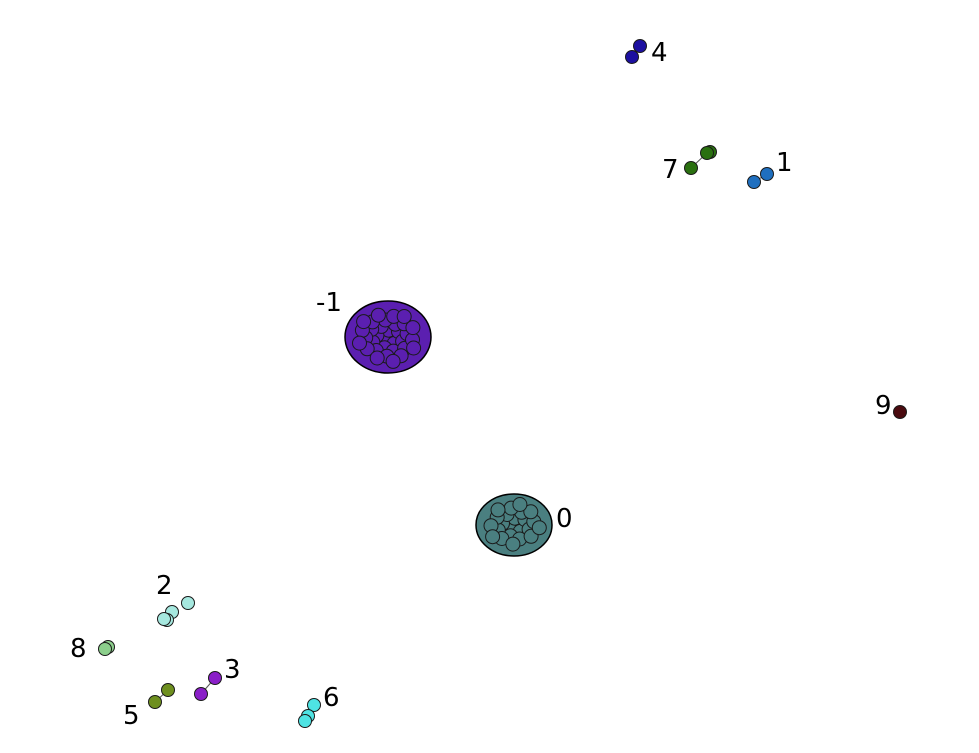  Describe the element at coordinates (78, 649) in the screenshot. I see `cluster-8-label: 8` at that location.